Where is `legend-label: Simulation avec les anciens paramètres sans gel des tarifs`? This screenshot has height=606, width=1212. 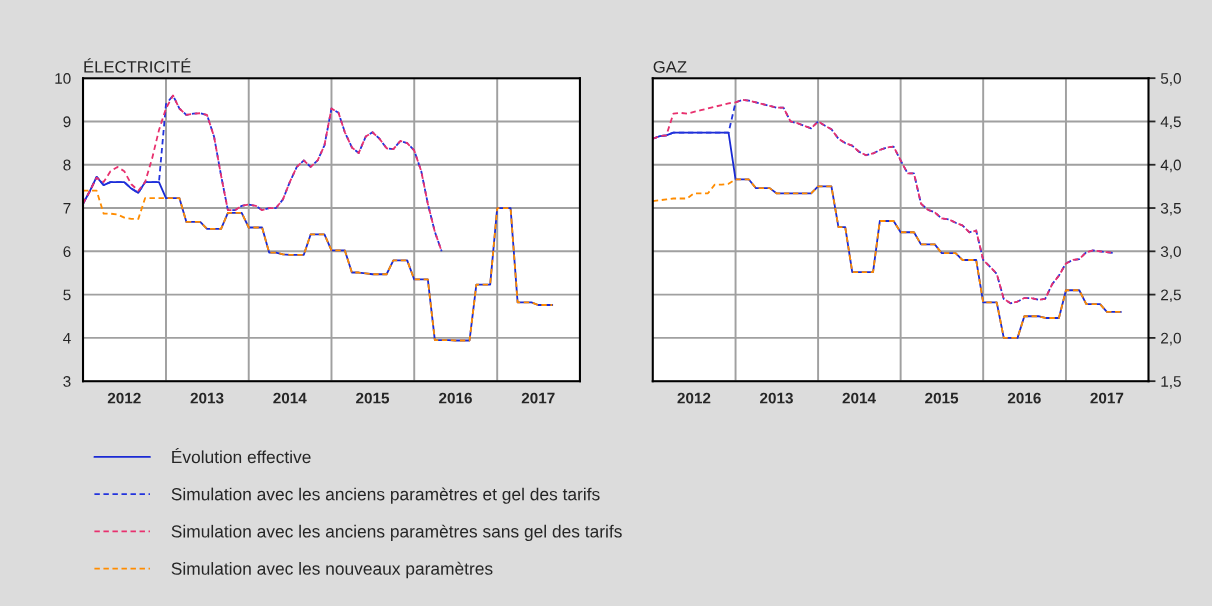
legend-label: Simulation avec les anciens paramètres sans gel des tarifs is located at coordinates (396, 533).